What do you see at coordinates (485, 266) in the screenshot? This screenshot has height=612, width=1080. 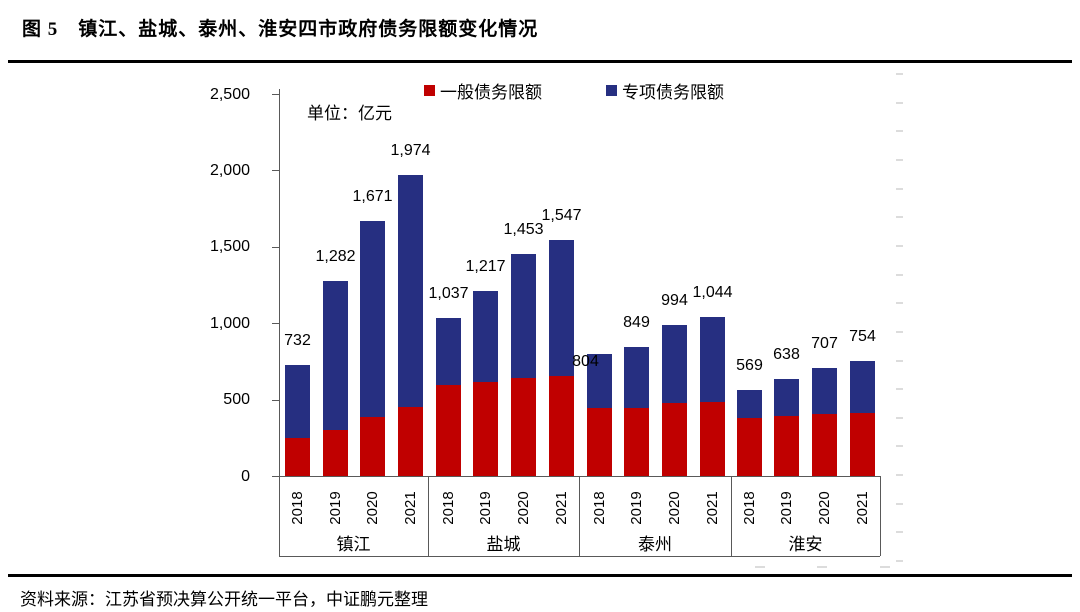 I see `bar-total-label: 1,217` at bounding box center [485, 266].